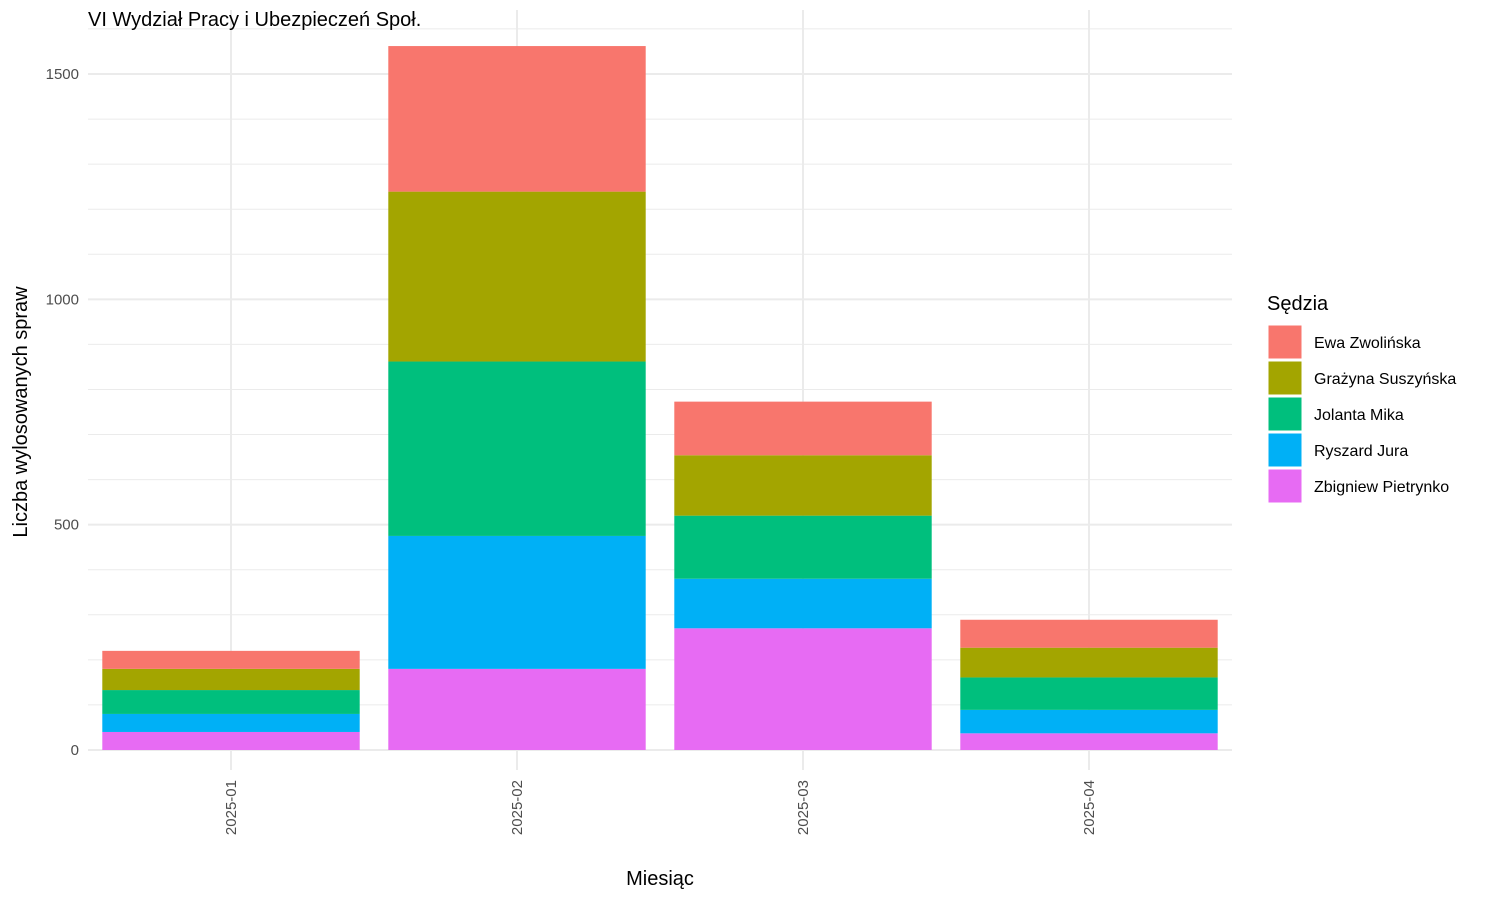 This screenshot has width=1500, height=905. I want to click on legend-title: Sędzia, so click(1298, 304).